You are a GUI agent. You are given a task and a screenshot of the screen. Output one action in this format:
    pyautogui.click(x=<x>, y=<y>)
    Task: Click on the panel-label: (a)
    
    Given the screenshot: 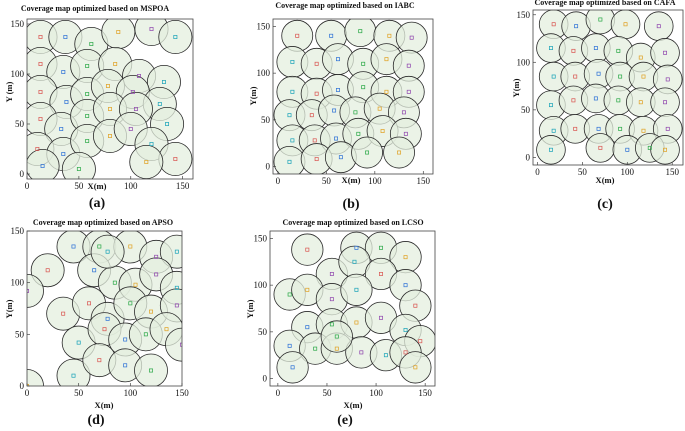 What is the action you would take?
    pyautogui.click(x=97, y=203)
    